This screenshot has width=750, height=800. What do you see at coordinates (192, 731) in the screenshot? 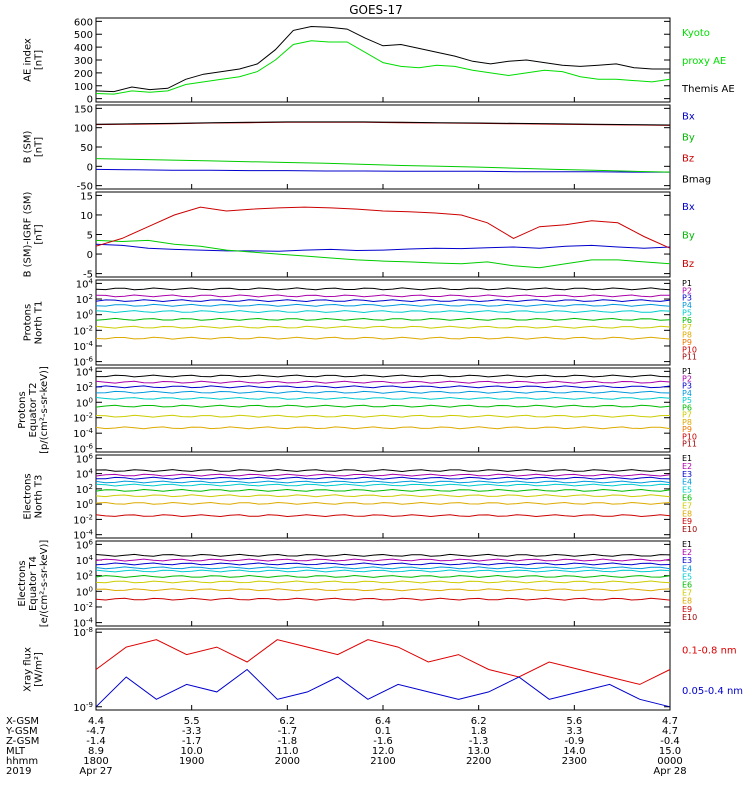
I see `x-axis-value: -3.3` at bounding box center [192, 731].